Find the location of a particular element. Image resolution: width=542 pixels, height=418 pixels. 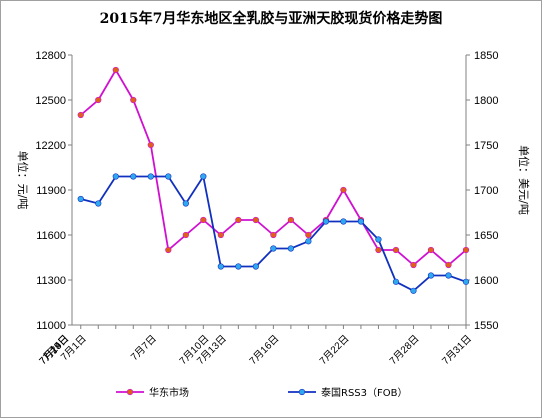

legend-layer: 华东市场 泰国RSS3（FOB） is located at coordinates (262, 392).